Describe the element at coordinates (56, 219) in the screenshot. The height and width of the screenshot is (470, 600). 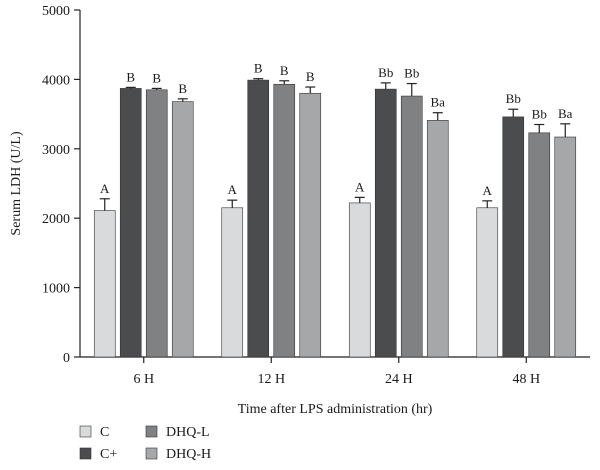
I see `y-tick-label: 2000` at that location.